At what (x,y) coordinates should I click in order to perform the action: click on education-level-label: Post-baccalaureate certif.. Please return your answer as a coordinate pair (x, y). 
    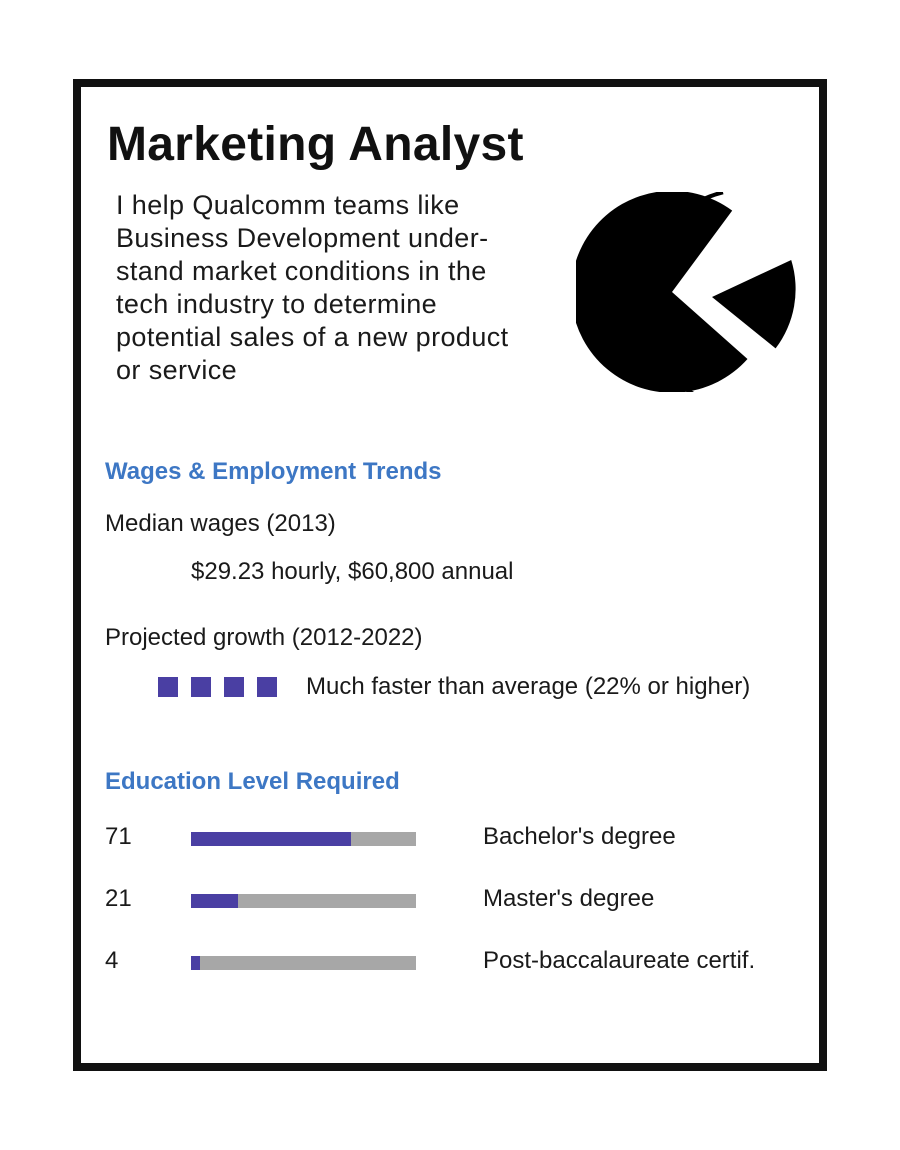
    Looking at the image, I should click on (619, 960).